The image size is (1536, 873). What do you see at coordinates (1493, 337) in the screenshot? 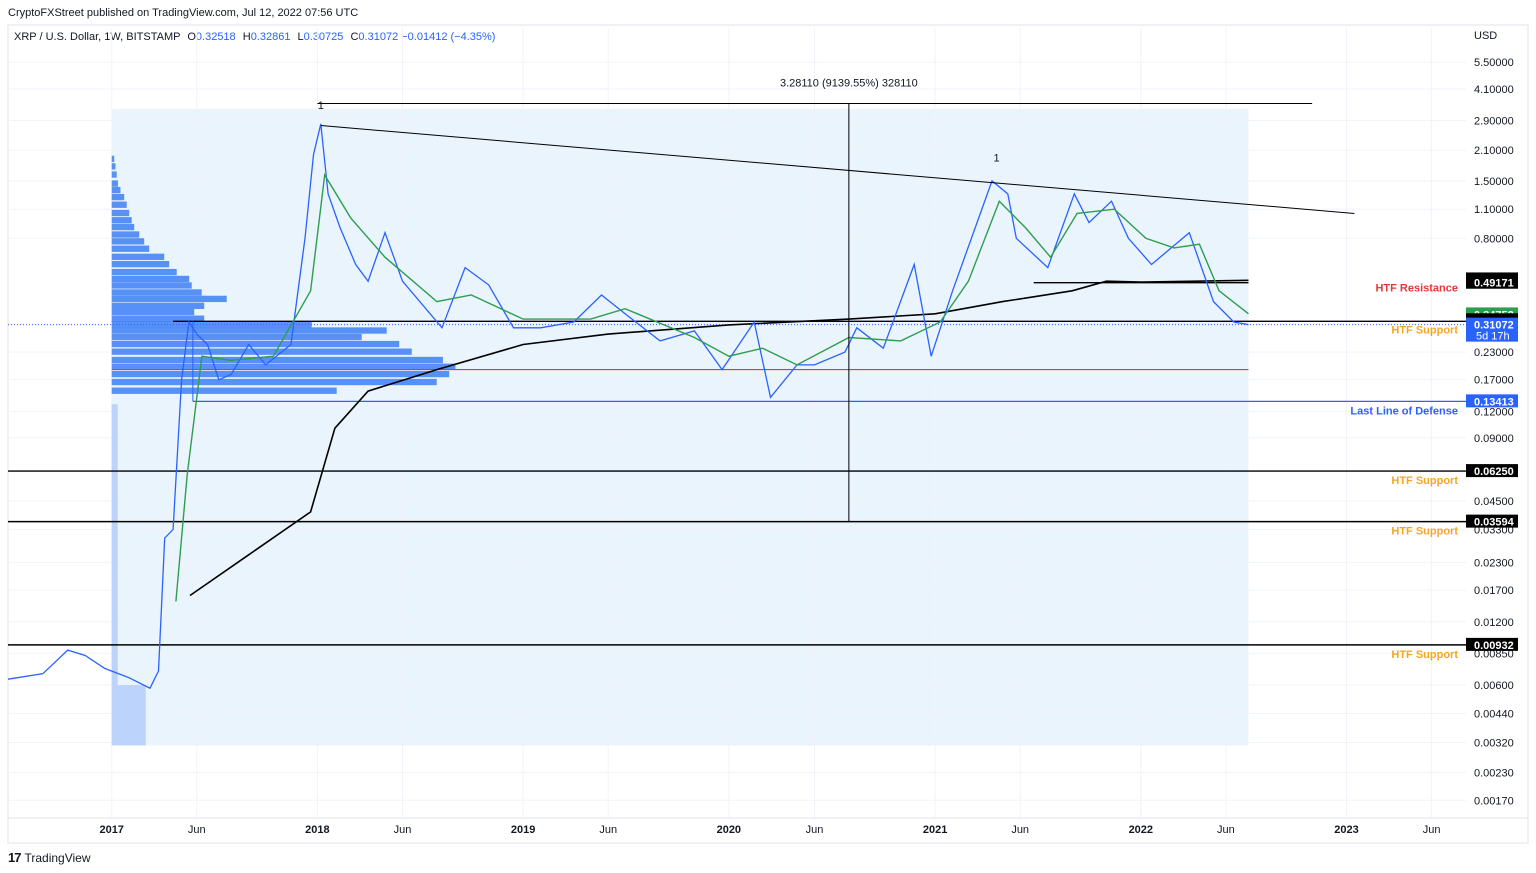
I see `price-badge-countdown: 5d 17h` at bounding box center [1493, 337].